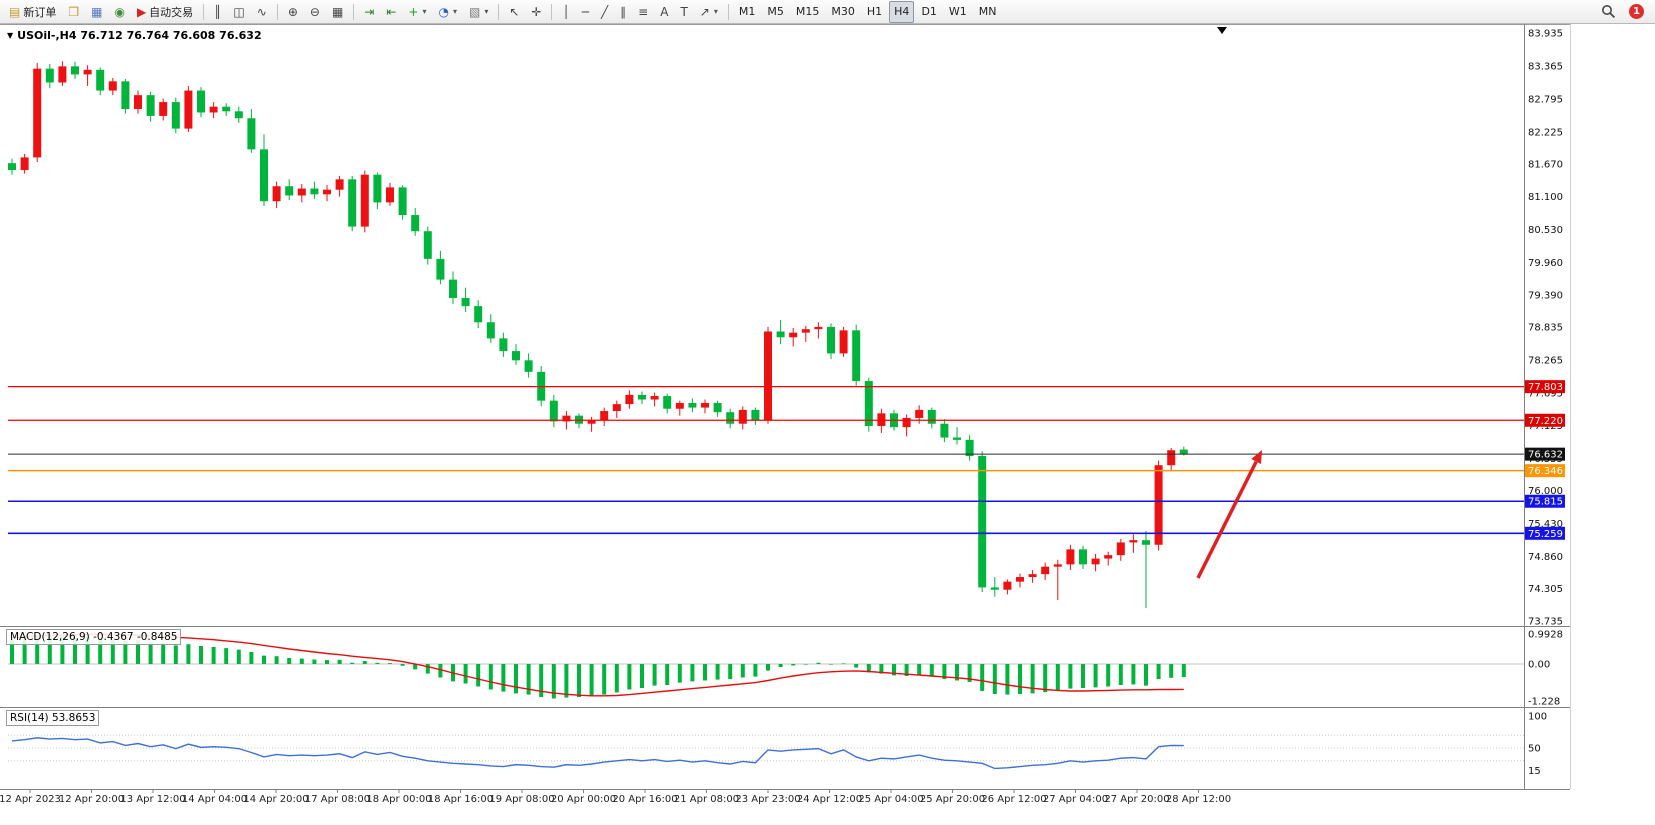 This screenshot has width=1655, height=825. What do you see at coordinates (424, 11) in the screenshot?
I see `indicators-dropdown-icon: ▾` at bounding box center [424, 11].